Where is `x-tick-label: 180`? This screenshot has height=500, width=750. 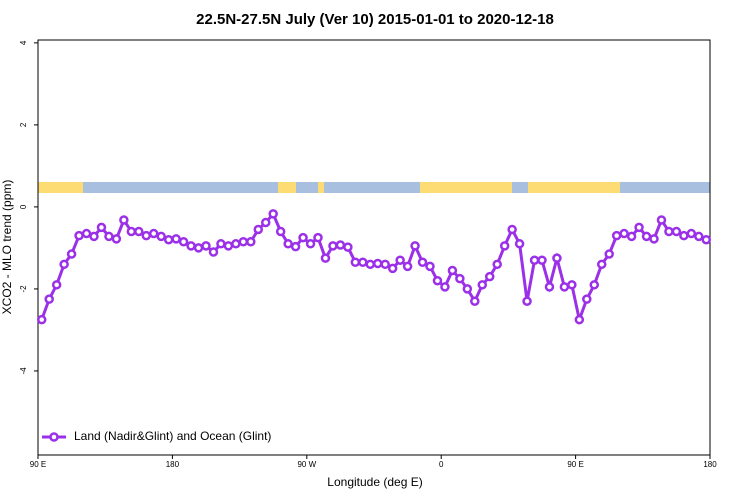 x-tick-label: 180 is located at coordinates (710, 464).